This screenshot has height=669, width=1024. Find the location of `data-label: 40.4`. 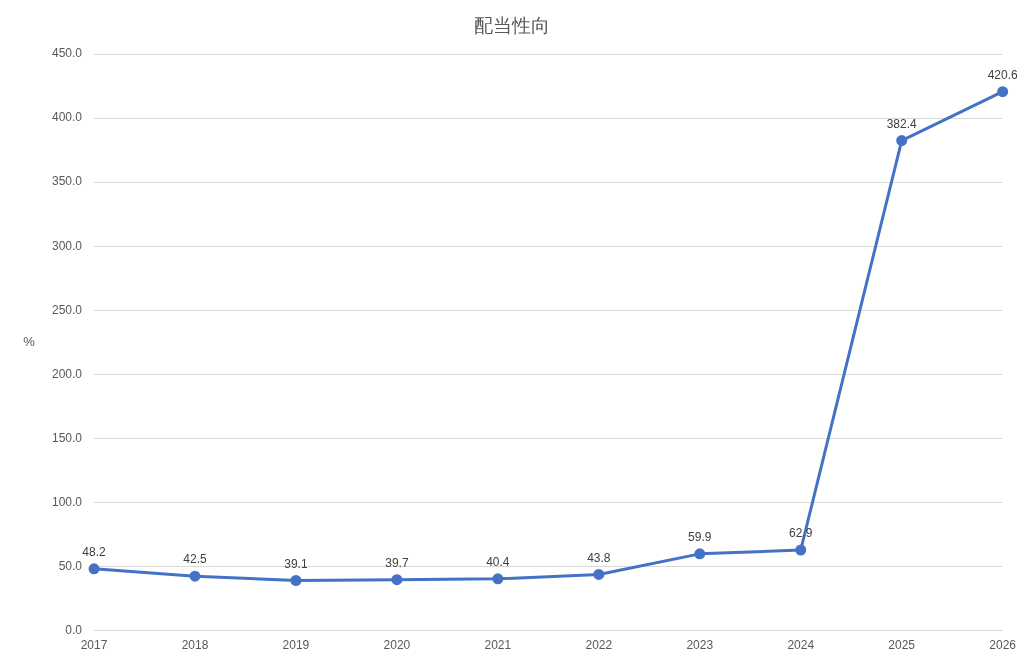

data-label: 40.4 is located at coordinates (498, 562).